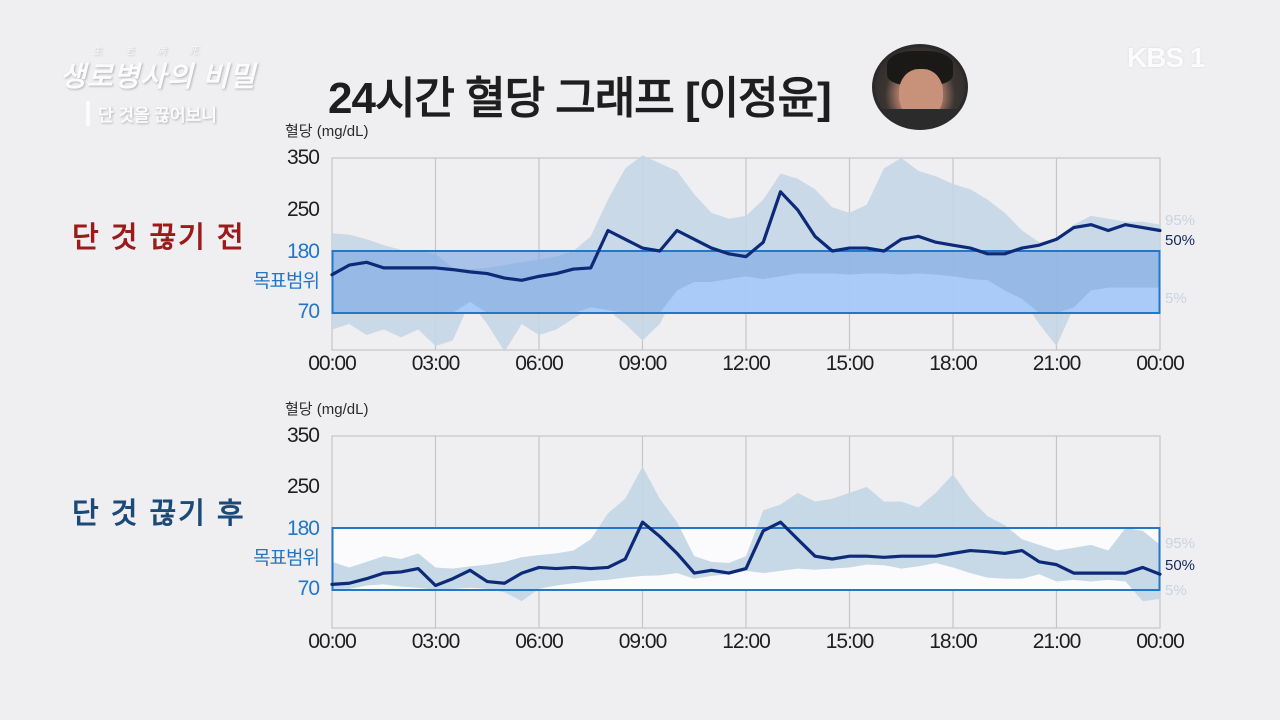 This screenshot has width=1280, height=720. I want to click on channel-logo: KBS 1, so click(1166, 57).